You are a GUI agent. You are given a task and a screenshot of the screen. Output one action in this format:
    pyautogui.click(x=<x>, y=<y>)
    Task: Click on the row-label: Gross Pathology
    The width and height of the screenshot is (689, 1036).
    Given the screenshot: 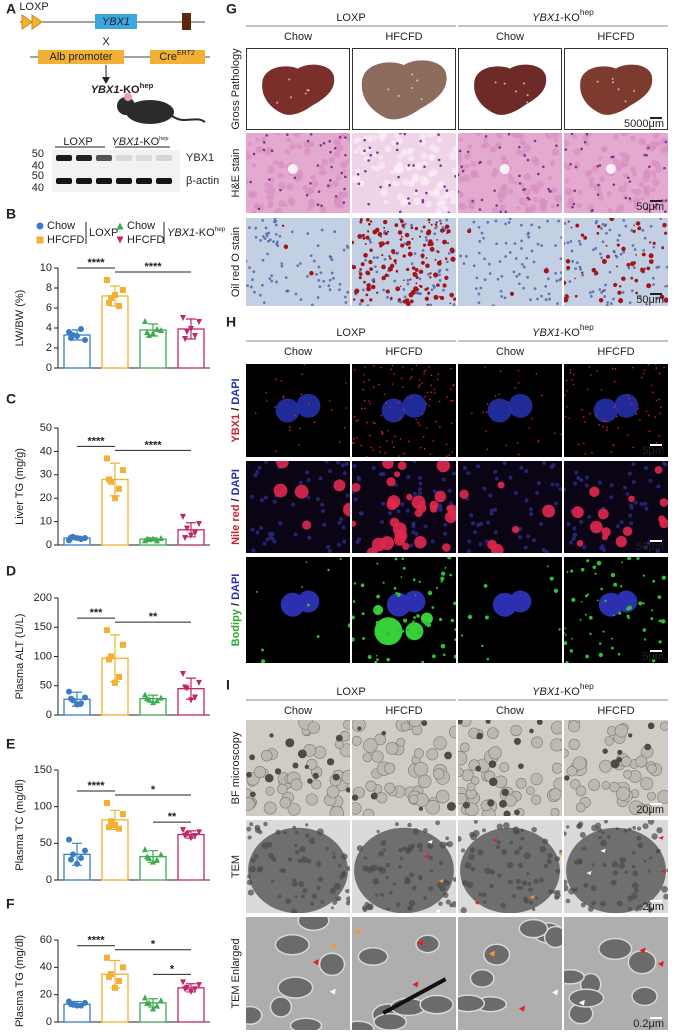 What is the action you would take?
    pyautogui.click(x=236, y=89)
    